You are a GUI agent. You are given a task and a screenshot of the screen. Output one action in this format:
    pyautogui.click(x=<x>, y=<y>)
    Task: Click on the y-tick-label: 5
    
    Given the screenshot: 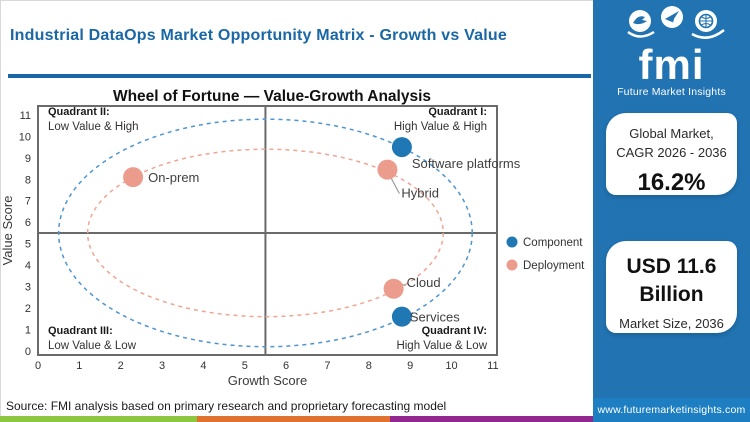 What is the action you would take?
    pyautogui.click(x=28, y=245)
    